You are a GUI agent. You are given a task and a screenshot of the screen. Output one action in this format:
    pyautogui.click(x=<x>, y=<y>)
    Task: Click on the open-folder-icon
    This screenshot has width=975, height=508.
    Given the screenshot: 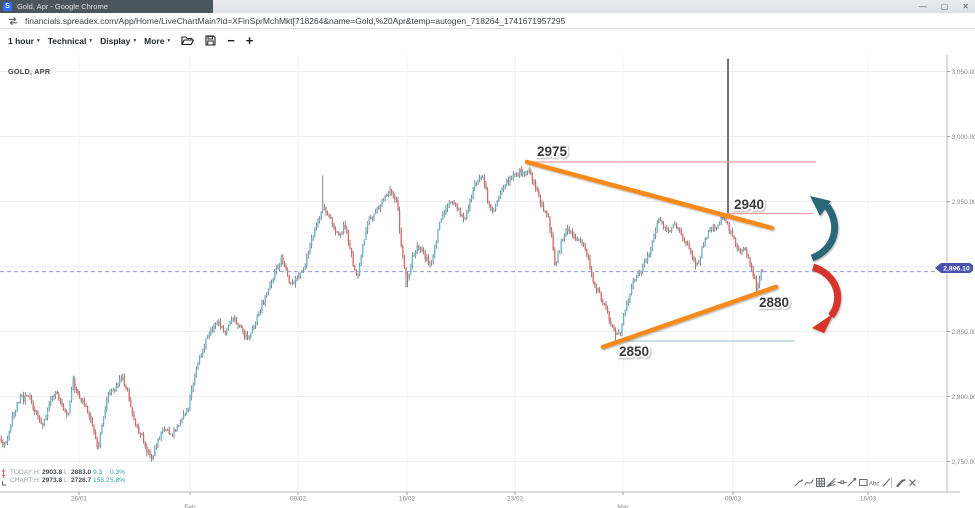 What is the action you would take?
    pyautogui.click(x=188, y=41)
    